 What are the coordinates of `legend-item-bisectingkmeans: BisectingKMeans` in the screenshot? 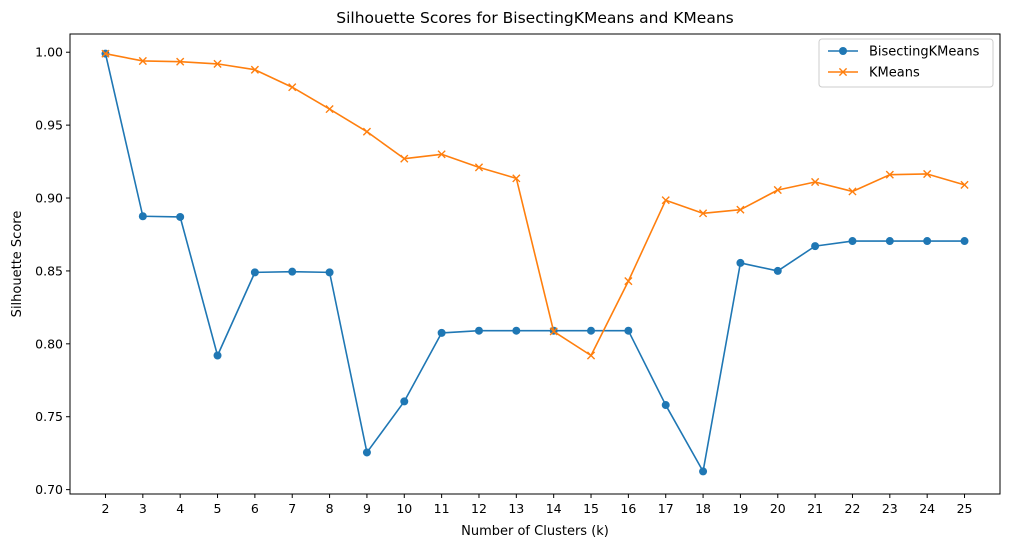 It's located at (904, 52).